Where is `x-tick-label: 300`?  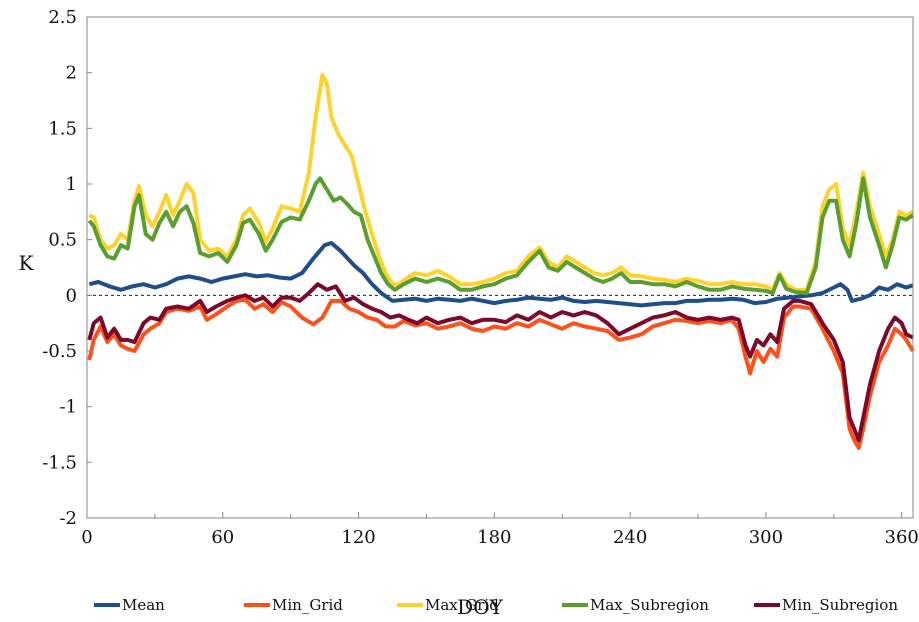 x-tick-label: 300 is located at coordinates (766, 537).